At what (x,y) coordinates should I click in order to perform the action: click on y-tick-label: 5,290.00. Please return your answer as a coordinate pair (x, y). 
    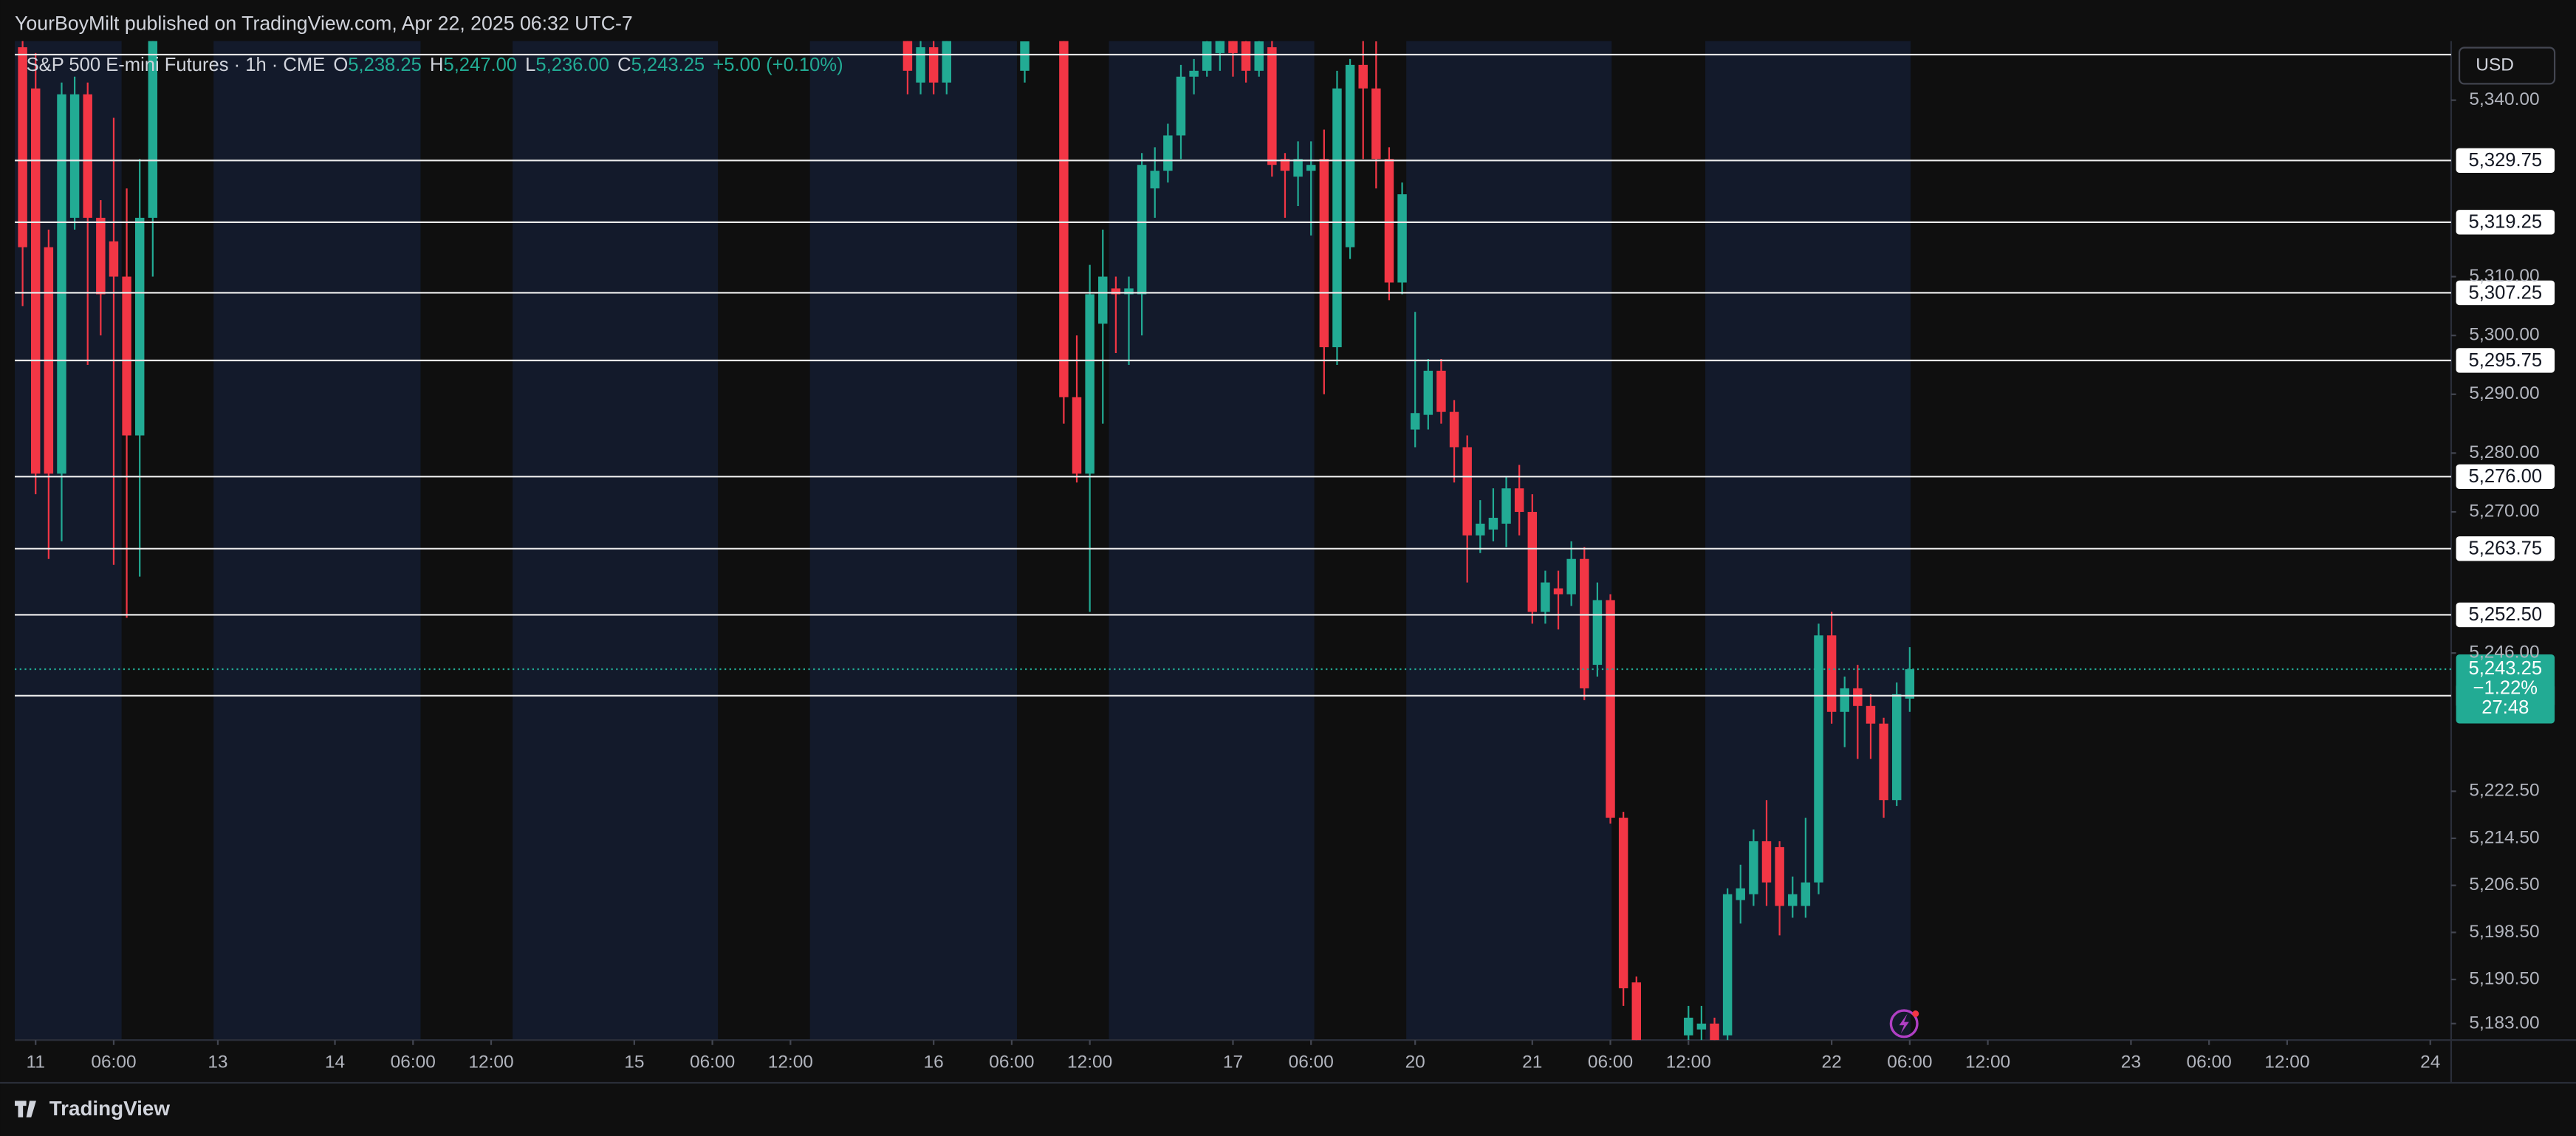
    Looking at the image, I should click on (2504, 393).